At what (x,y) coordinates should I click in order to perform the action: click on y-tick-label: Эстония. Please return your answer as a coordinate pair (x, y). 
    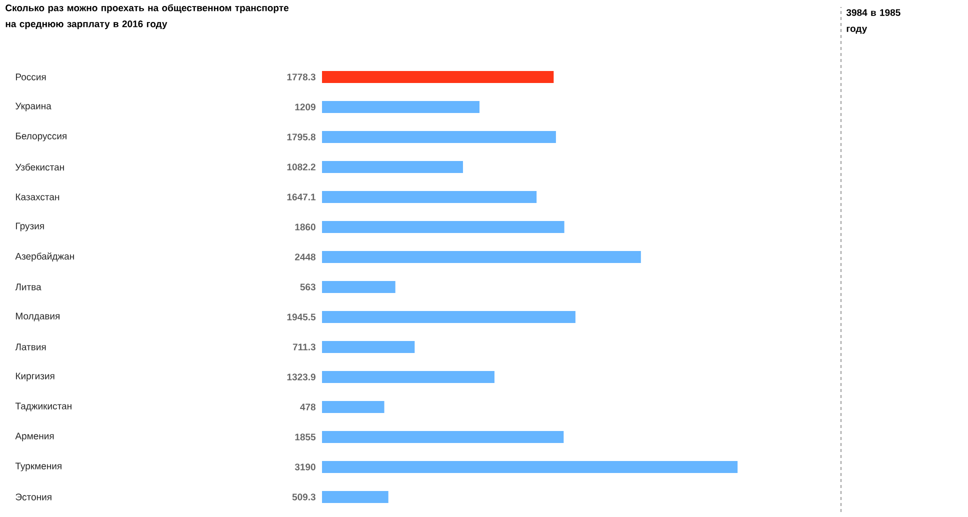
    Looking at the image, I should click on (34, 497).